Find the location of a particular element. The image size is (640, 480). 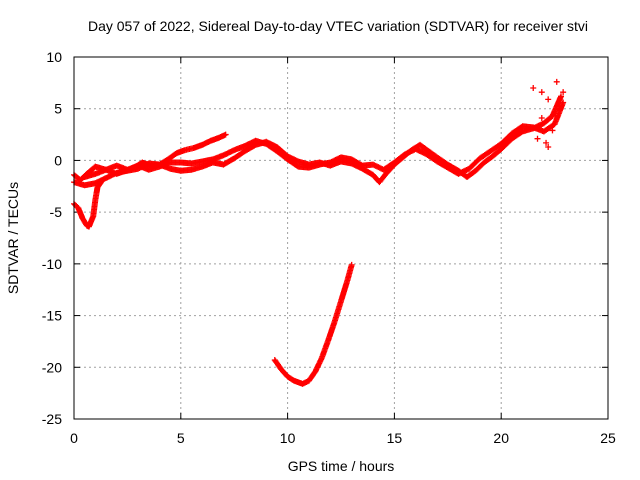

y-tick-label: 10 is located at coordinates (54, 57).